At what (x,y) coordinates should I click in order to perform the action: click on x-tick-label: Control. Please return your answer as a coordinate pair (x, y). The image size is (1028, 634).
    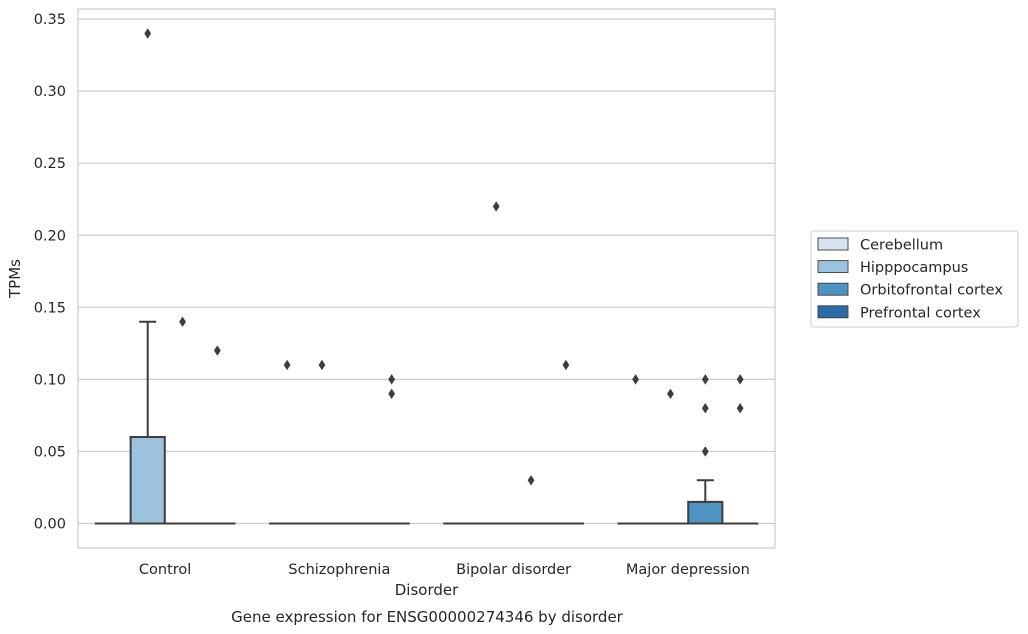
    Looking at the image, I should click on (165, 570).